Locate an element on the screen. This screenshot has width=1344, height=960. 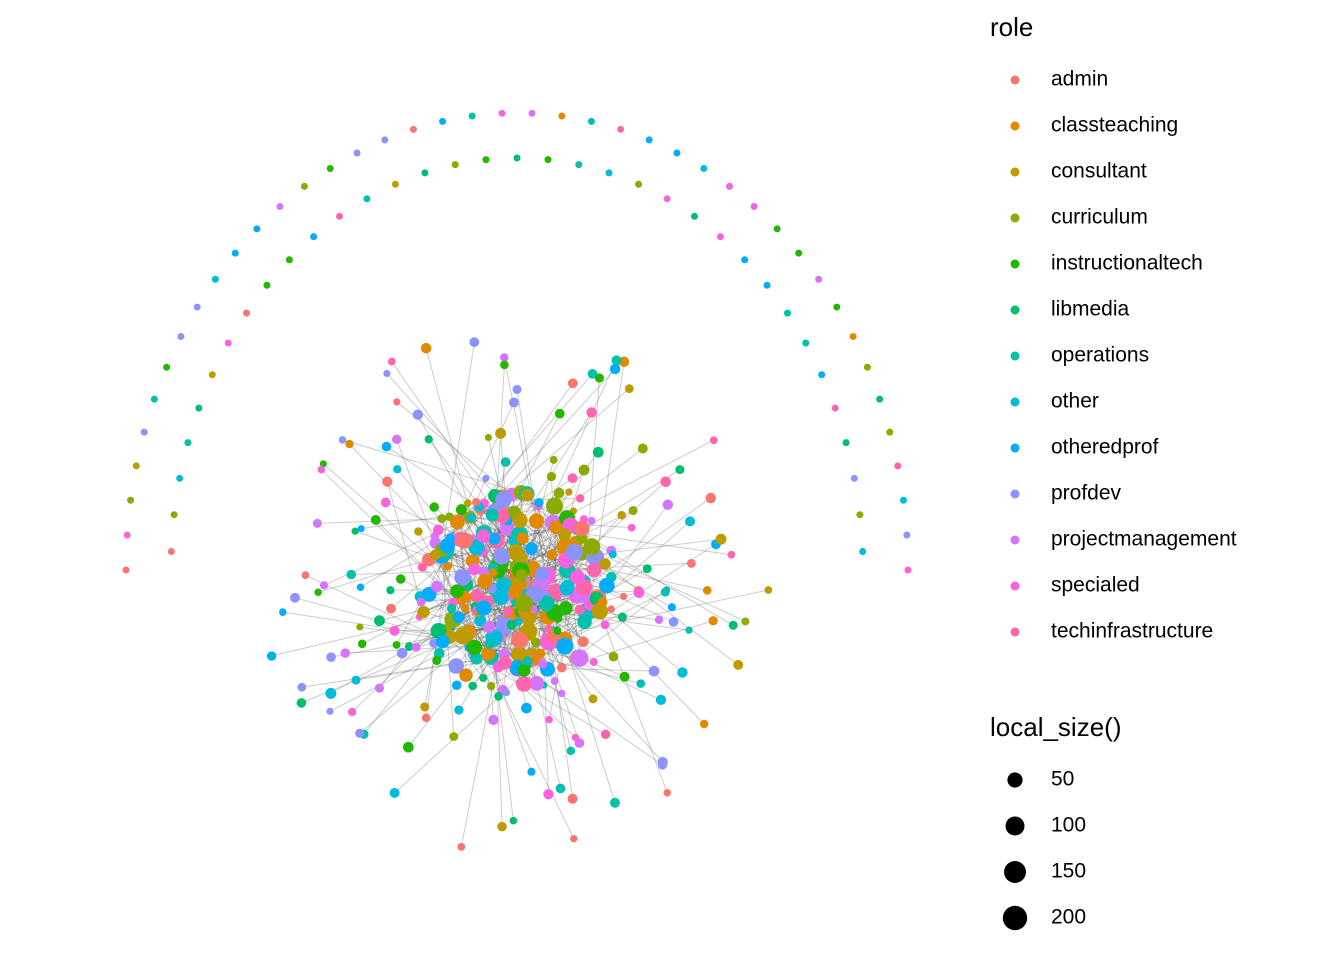
legend-label: operations is located at coordinates (1100, 355).